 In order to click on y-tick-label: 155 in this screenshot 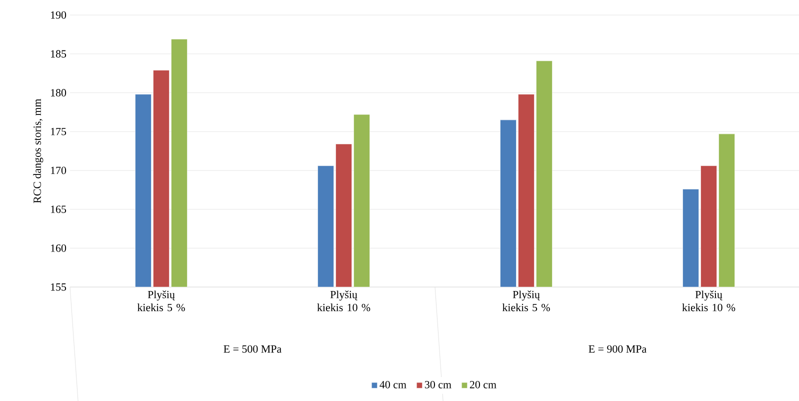, I will do `click(58, 287)`.